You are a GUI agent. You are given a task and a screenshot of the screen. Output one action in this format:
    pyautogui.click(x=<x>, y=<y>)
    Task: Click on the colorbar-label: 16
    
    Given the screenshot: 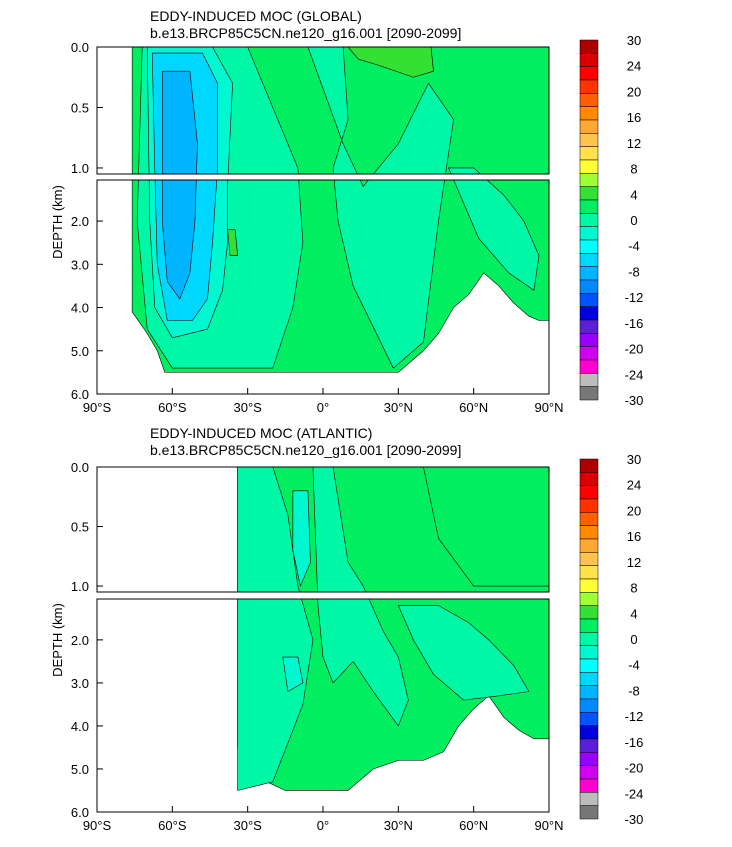 What is the action you would take?
    pyautogui.click(x=634, y=536)
    